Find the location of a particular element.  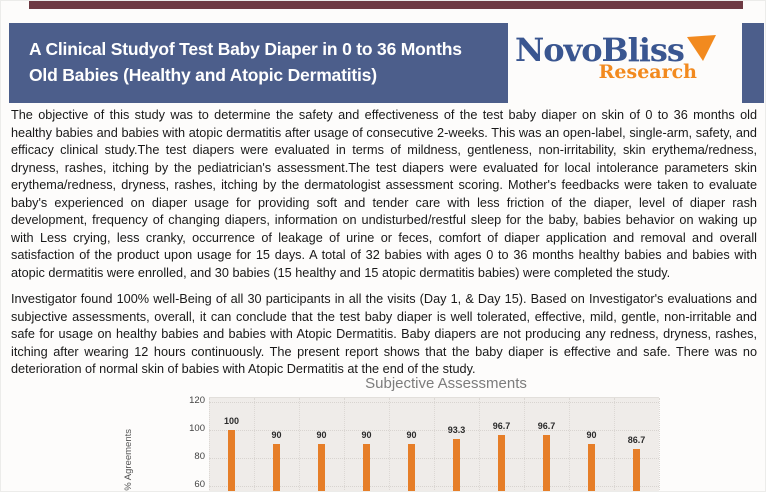

chart-bar-label: 100 is located at coordinates (231, 421).